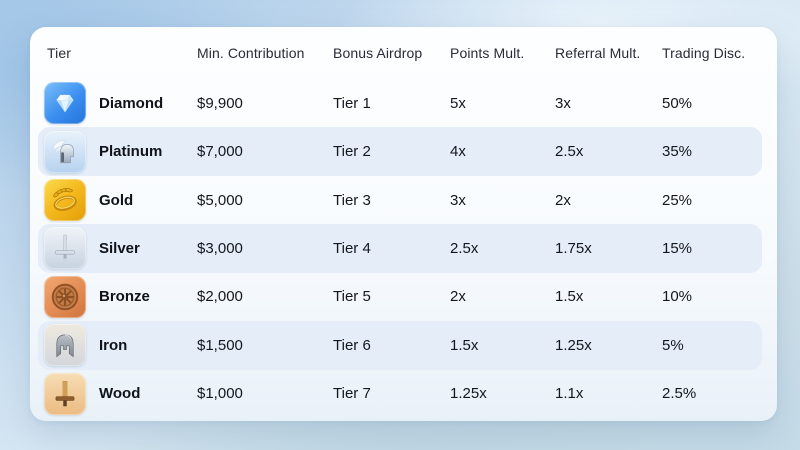 This screenshot has height=450, width=800. I want to click on referral-mult-value: 2x, so click(563, 200).